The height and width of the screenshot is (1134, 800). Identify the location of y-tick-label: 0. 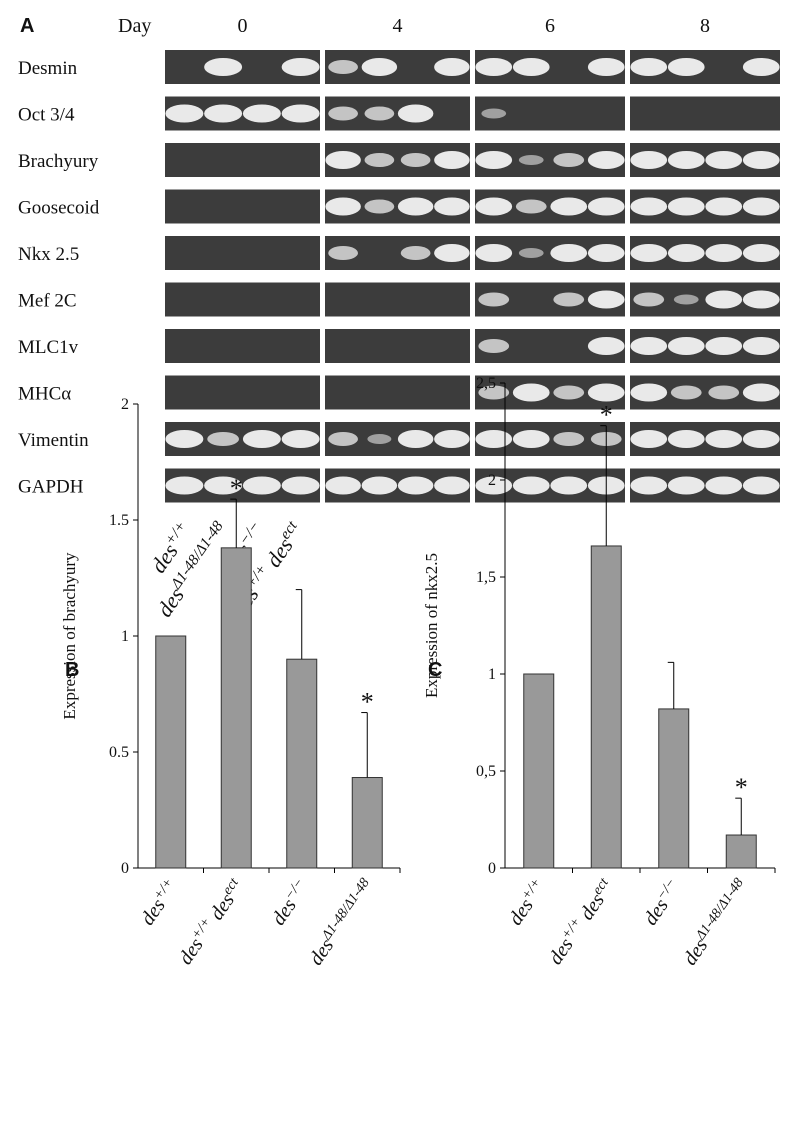
(125, 868).